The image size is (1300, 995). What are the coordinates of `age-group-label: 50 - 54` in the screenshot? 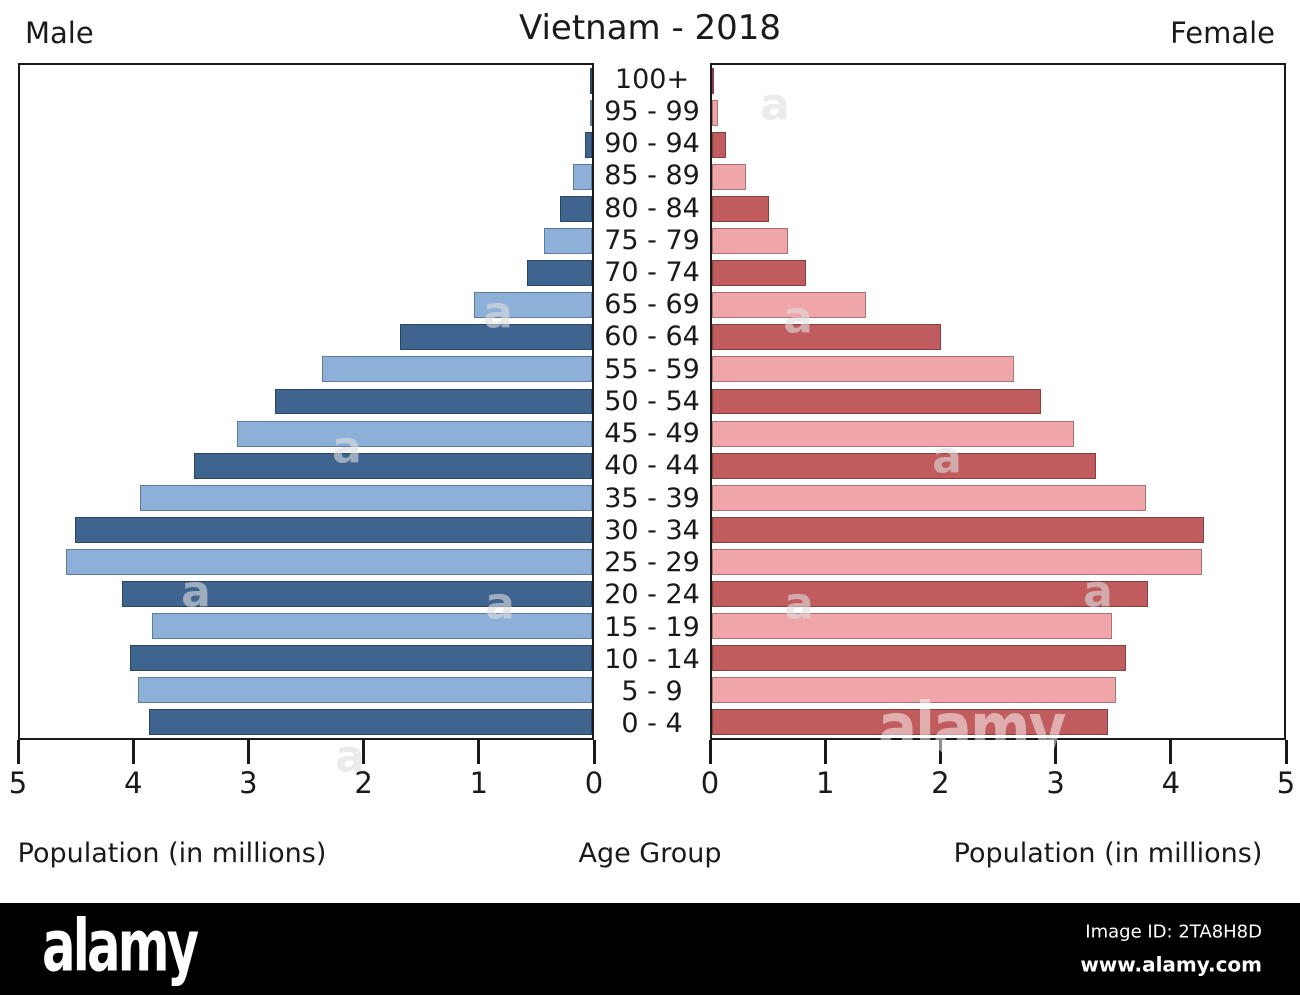 It's located at (652, 401).